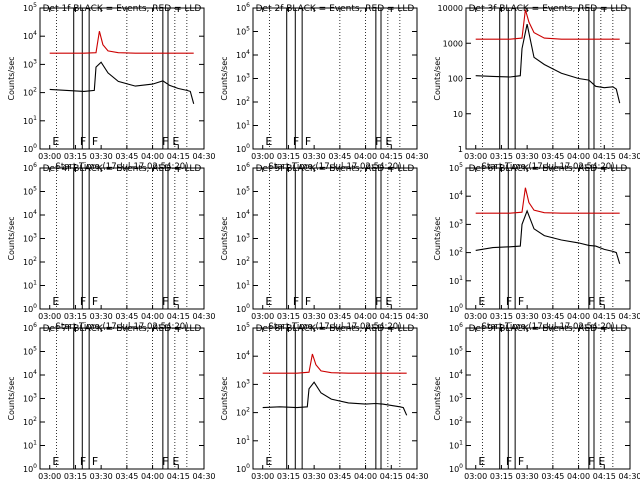 This screenshot has height=480, width=640. Describe the element at coordinates (453, 43) in the screenshot. I see `y-tick-label: 1000` at that location.